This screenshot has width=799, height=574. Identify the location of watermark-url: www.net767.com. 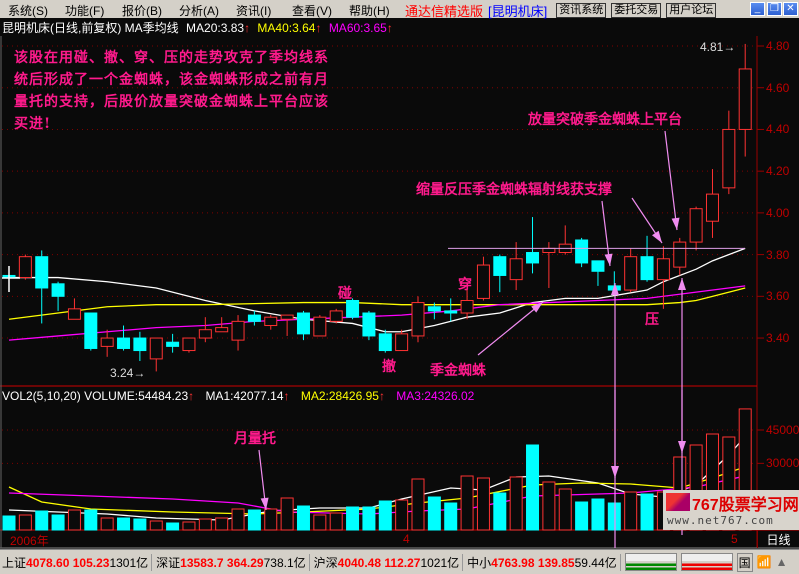
(720, 520).